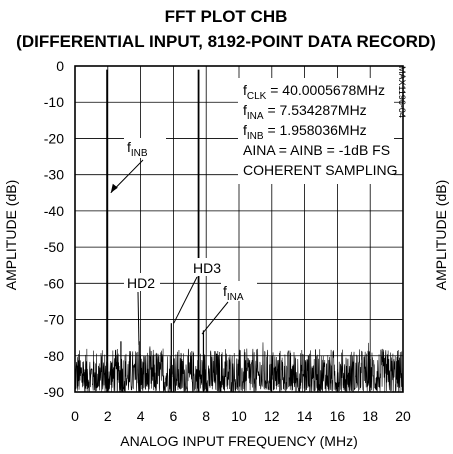 Image resolution: width=453 pixels, height=454 pixels. What do you see at coordinates (174, 416) in the screenshot?
I see `x-tick-label: 6` at bounding box center [174, 416].